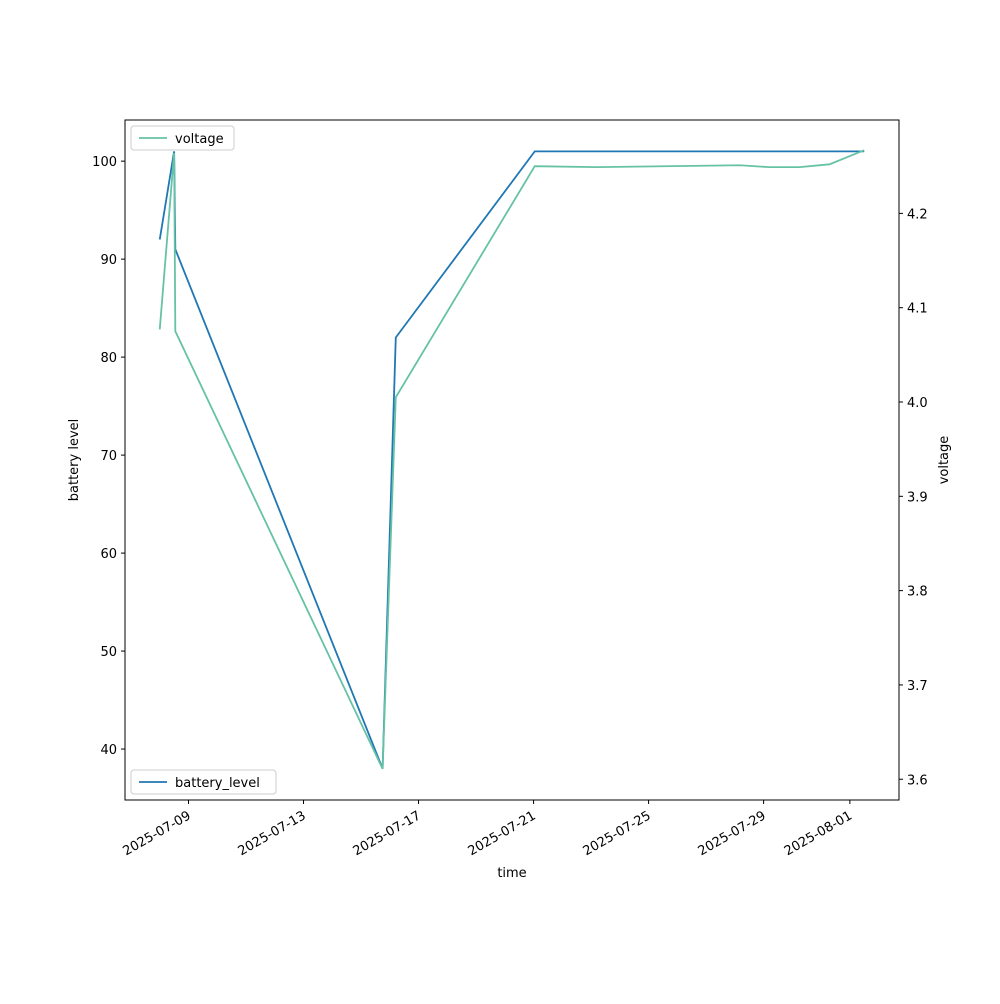 This screenshot has width=1000, height=1004. What do you see at coordinates (917, 214) in the screenshot?
I see `y2-tick-label: 4.2` at bounding box center [917, 214].